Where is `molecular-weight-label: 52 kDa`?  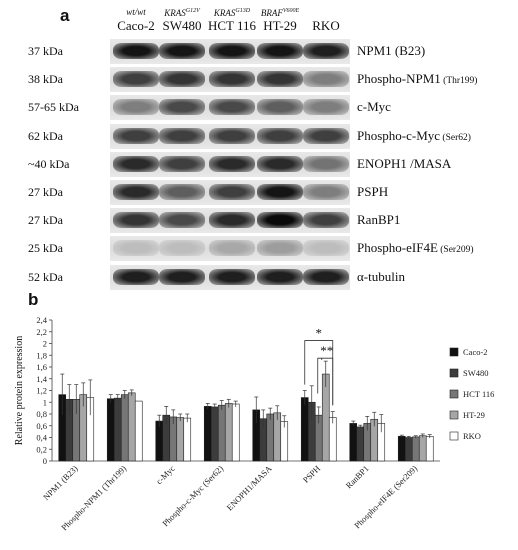 molecular-weight-label: 52 kDa is located at coordinates (45, 276).